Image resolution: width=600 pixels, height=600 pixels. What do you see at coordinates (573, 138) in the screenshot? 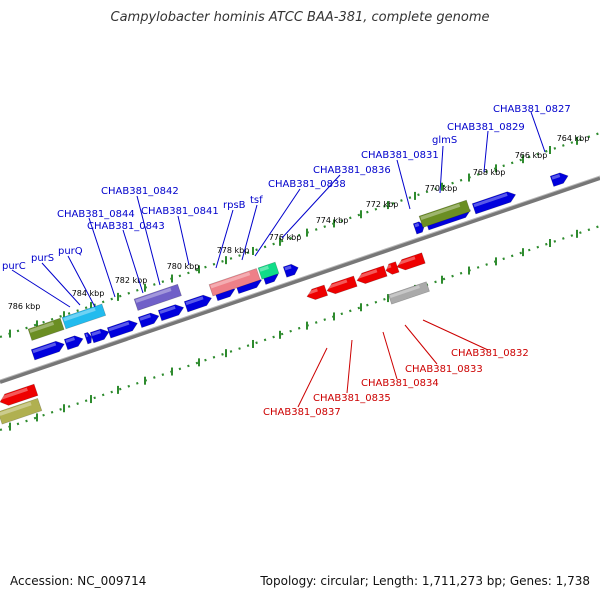
I see `ruler-tick-label: 764 kbp` at bounding box center [573, 138].